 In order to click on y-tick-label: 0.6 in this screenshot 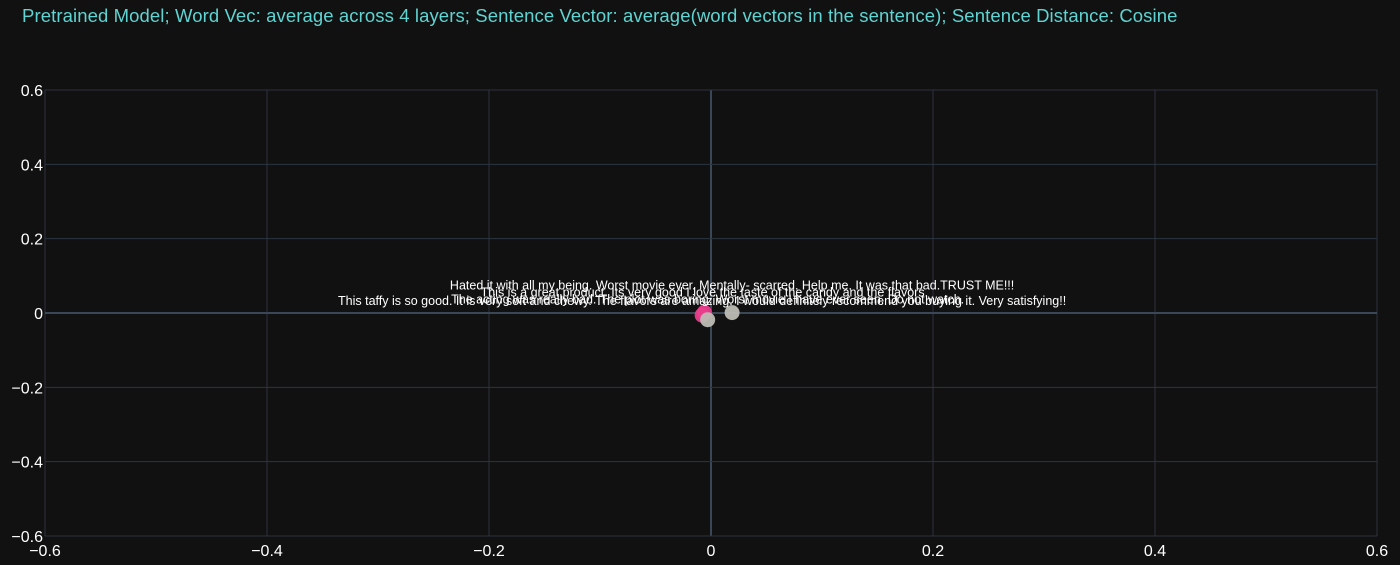, I will do `click(32, 91)`.